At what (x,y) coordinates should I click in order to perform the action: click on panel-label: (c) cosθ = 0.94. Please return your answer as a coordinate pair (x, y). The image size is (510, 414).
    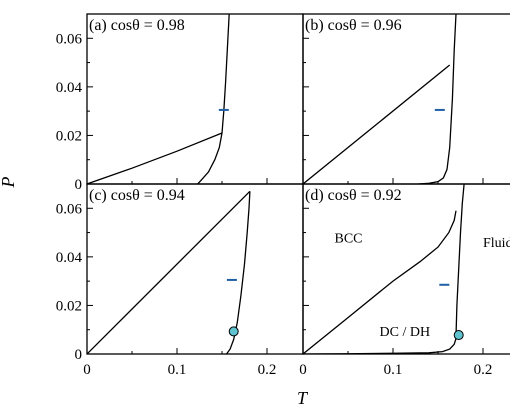
    Looking at the image, I should click on (137, 195).